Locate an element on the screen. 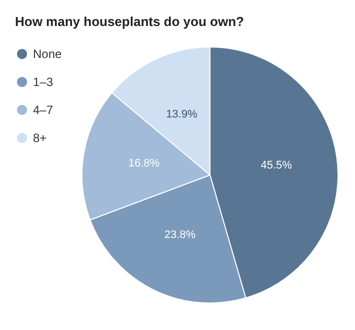 This screenshot has width=355, height=330. legend-label: 8+ is located at coordinates (40, 138).